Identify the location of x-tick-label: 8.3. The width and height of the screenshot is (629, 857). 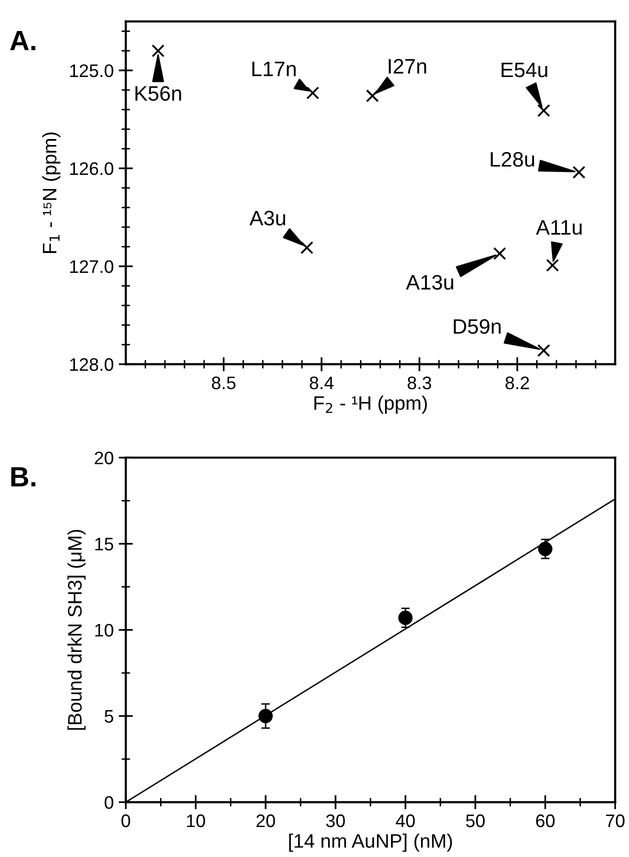
(420, 383).